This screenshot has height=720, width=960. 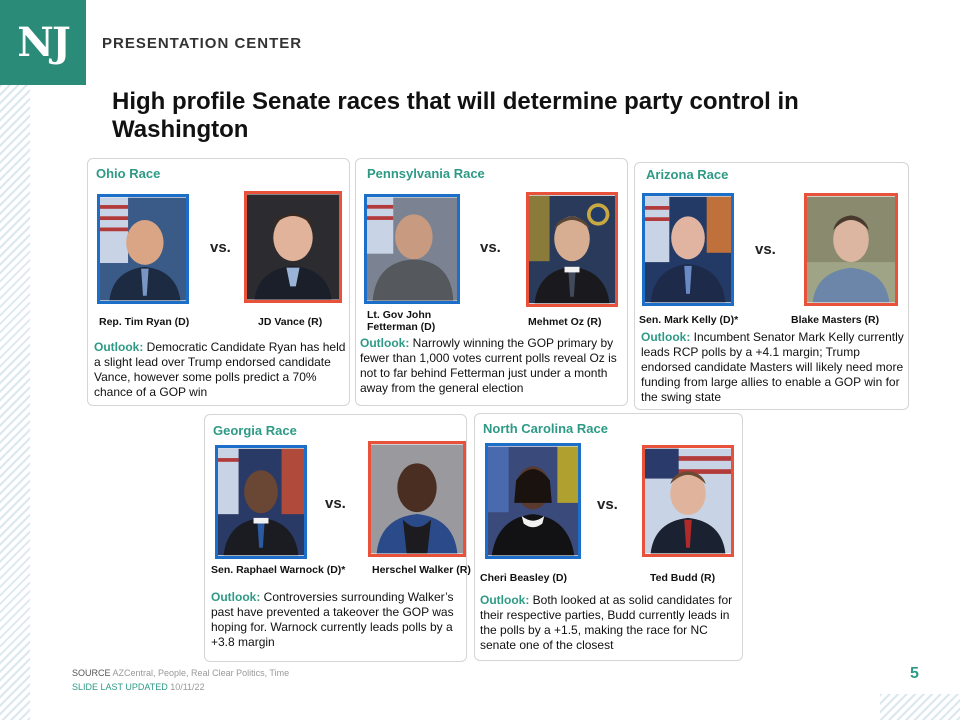 What do you see at coordinates (186, 687) in the screenshot?
I see `updated-date: 10/11/22` at bounding box center [186, 687].